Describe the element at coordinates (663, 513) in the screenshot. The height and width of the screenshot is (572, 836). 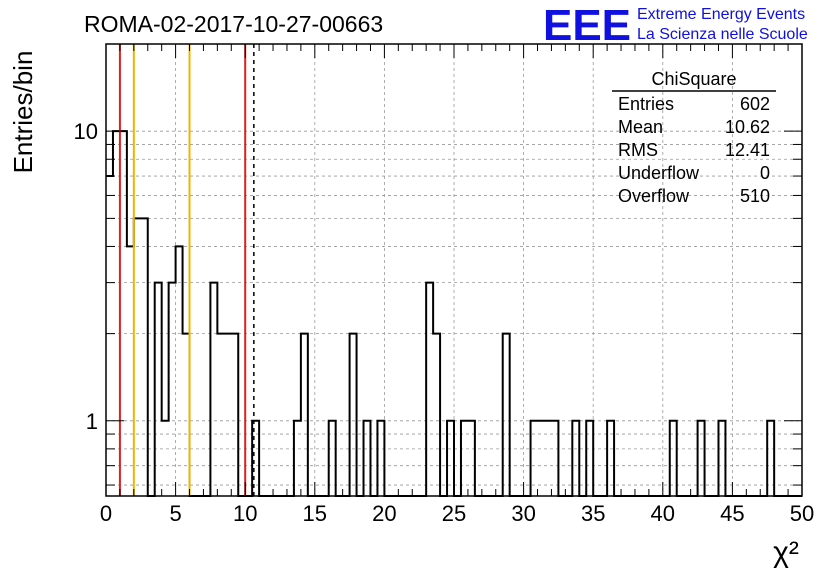
I see `x-tick-label: 40` at that location.